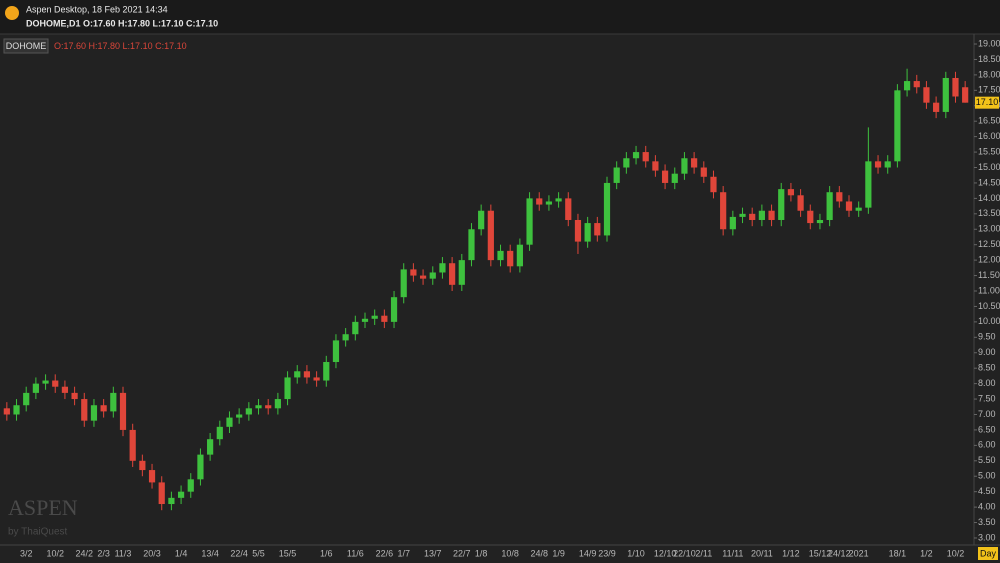 This screenshot has height=563, width=1000. What do you see at coordinates (791, 553) in the screenshot?
I see `x-tick-label: 1/12` at bounding box center [791, 553].